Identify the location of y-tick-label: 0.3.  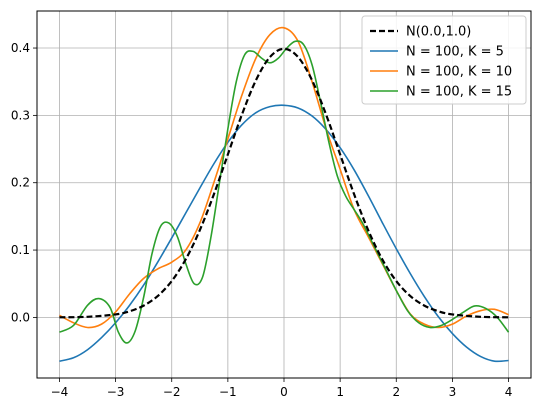
(20, 115).